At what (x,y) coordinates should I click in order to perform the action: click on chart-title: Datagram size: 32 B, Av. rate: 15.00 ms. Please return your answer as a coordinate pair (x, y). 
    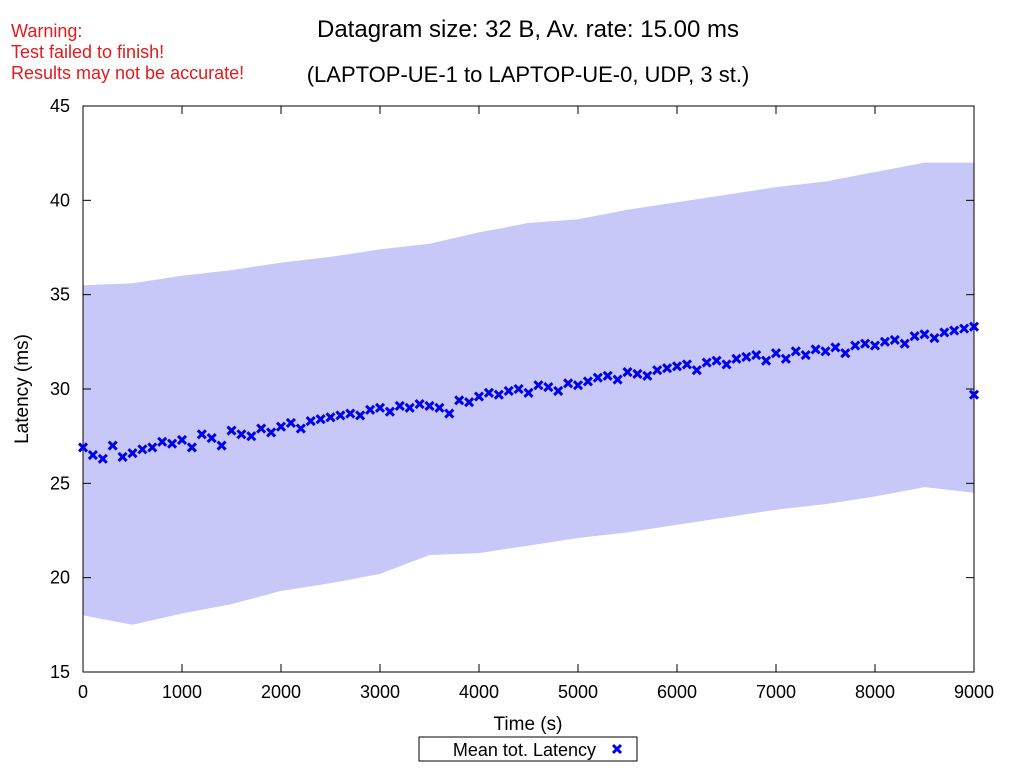
    Looking at the image, I should click on (528, 29).